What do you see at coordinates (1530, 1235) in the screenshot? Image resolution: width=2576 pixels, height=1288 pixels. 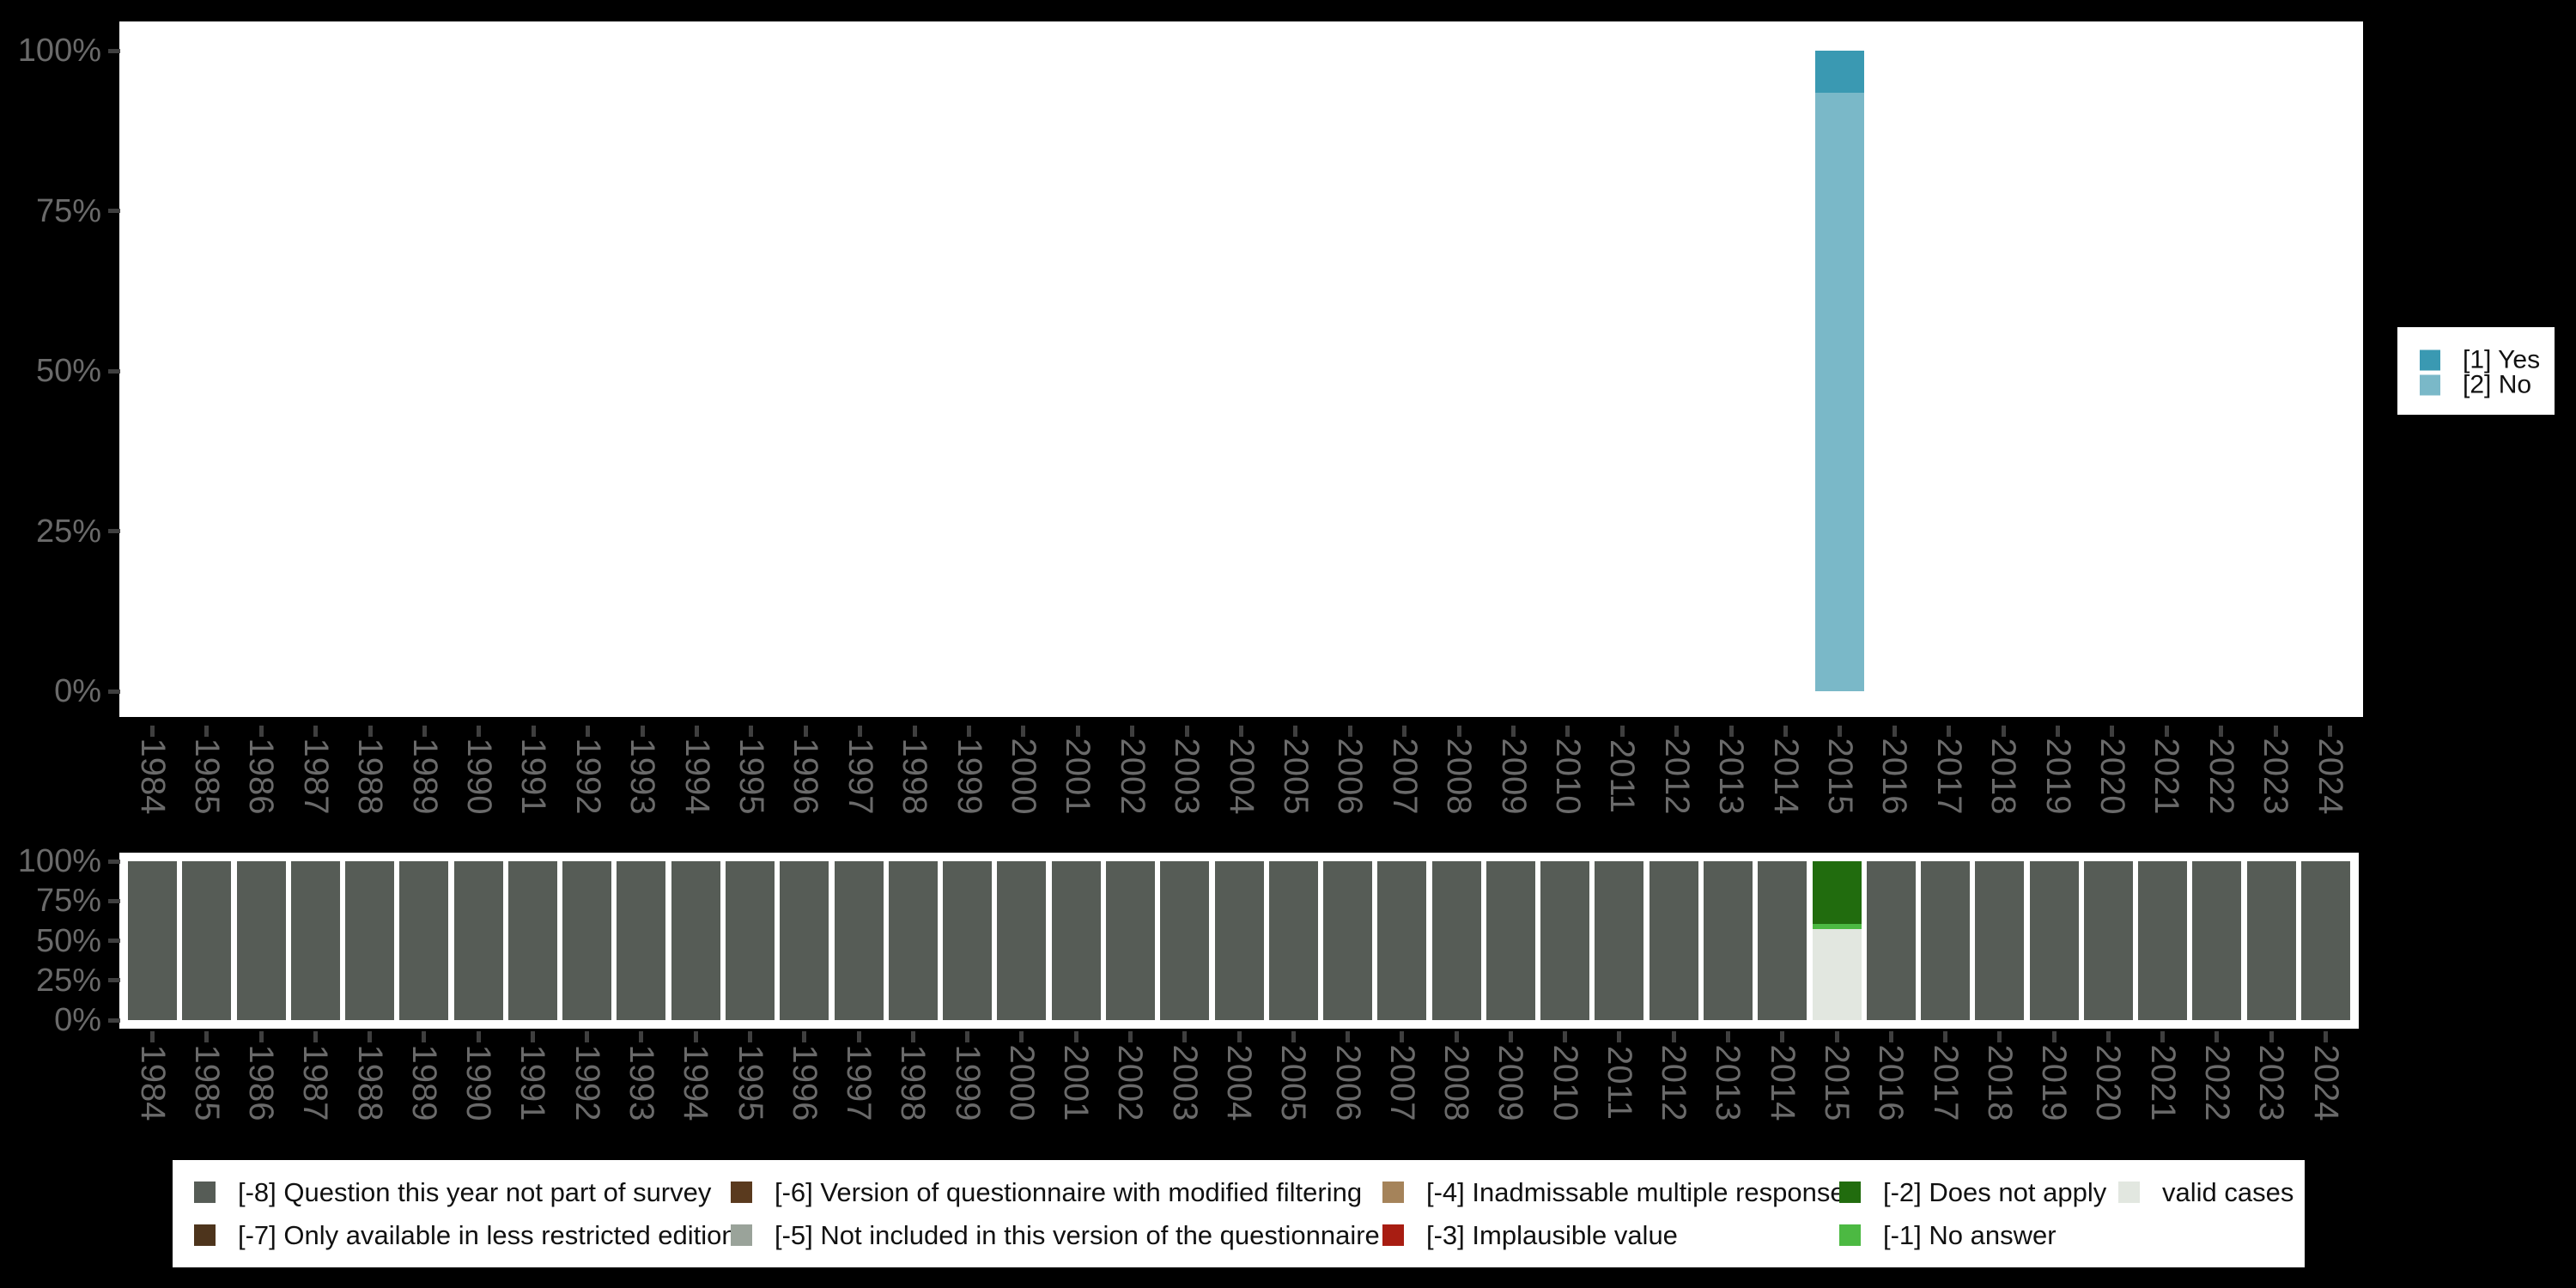 I see `legend-item: [-3] Implausible value` at bounding box center [1530, 1235].